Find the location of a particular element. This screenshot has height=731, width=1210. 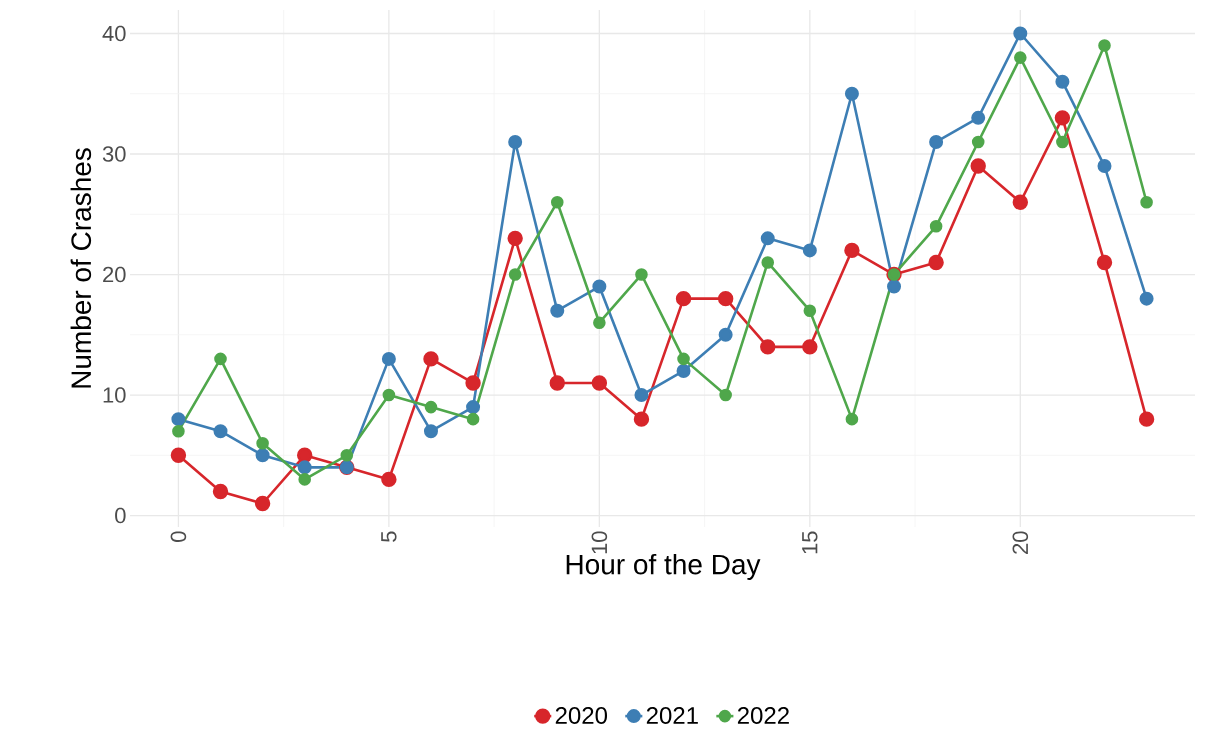

legend-label: 2021 is located at coordinates (672, 715).